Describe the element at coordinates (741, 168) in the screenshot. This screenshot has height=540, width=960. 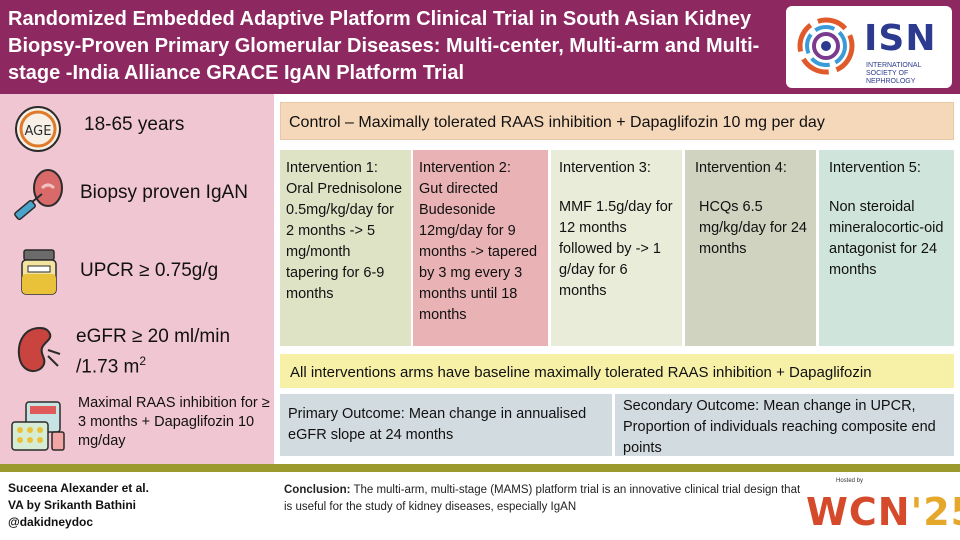
I see `intervention-4-label: Intervention 4:` at that location.